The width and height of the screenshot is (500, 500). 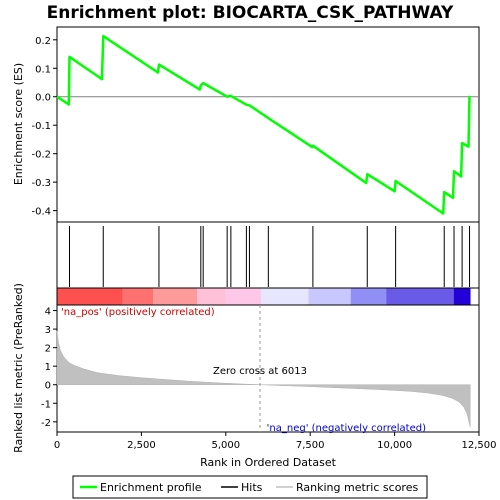 I want to click on es-y-tick-label: -0.2, so click(x=41, y=155).